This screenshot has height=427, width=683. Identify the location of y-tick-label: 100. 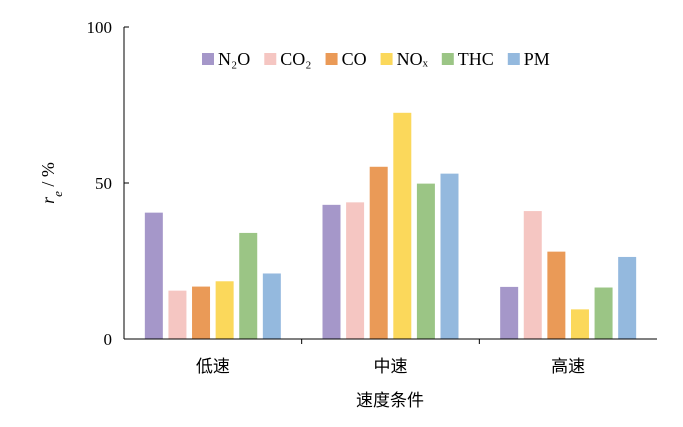
(100, 27).